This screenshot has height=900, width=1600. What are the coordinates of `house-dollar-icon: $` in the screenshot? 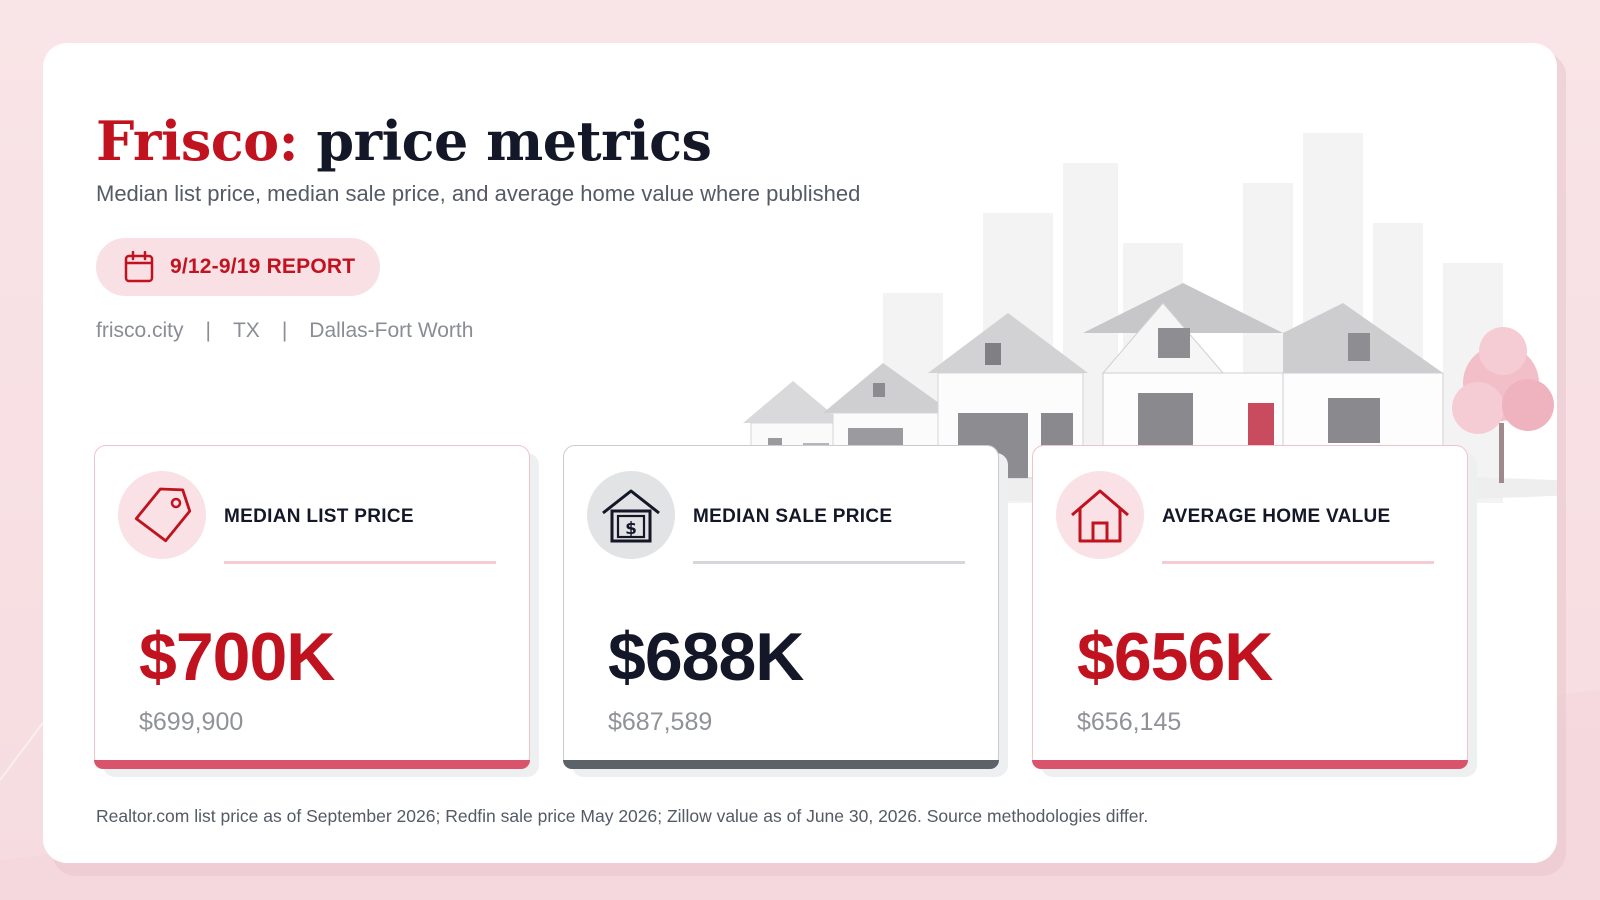 It's located at (631, 516).